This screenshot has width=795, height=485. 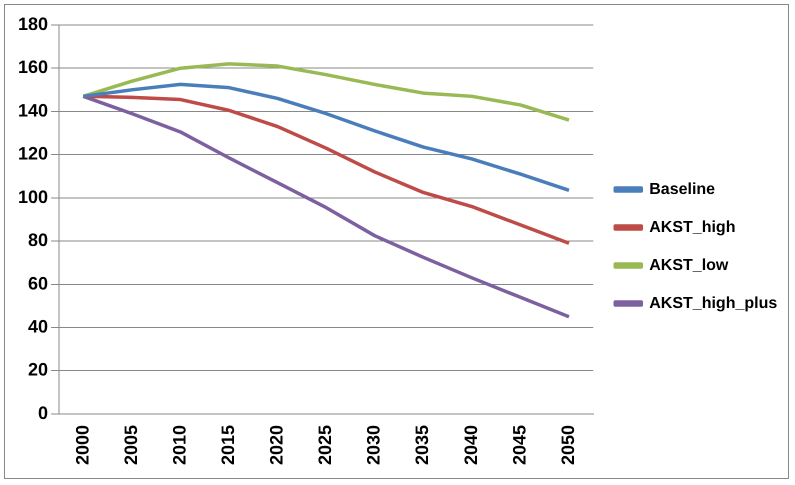 What do you see at coordinates (130, 445) in the screenshot?
I see `x-tick-label: 2005` at bounding box center [130, 445].